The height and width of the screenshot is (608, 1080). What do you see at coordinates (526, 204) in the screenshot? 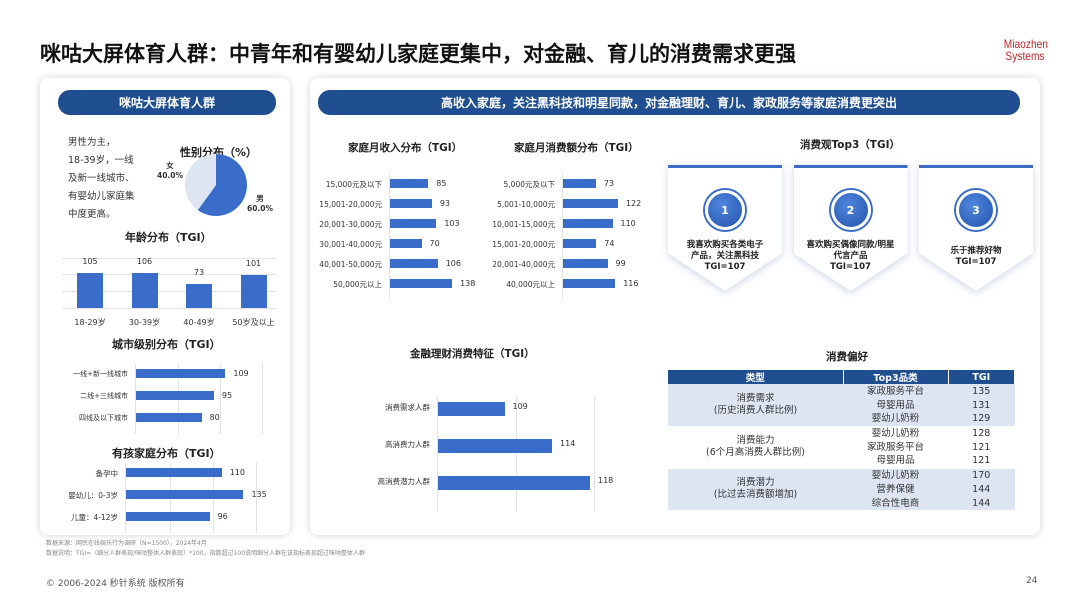
I see `category-label: 5,001-10,000元` at bounding box center [526, 204].